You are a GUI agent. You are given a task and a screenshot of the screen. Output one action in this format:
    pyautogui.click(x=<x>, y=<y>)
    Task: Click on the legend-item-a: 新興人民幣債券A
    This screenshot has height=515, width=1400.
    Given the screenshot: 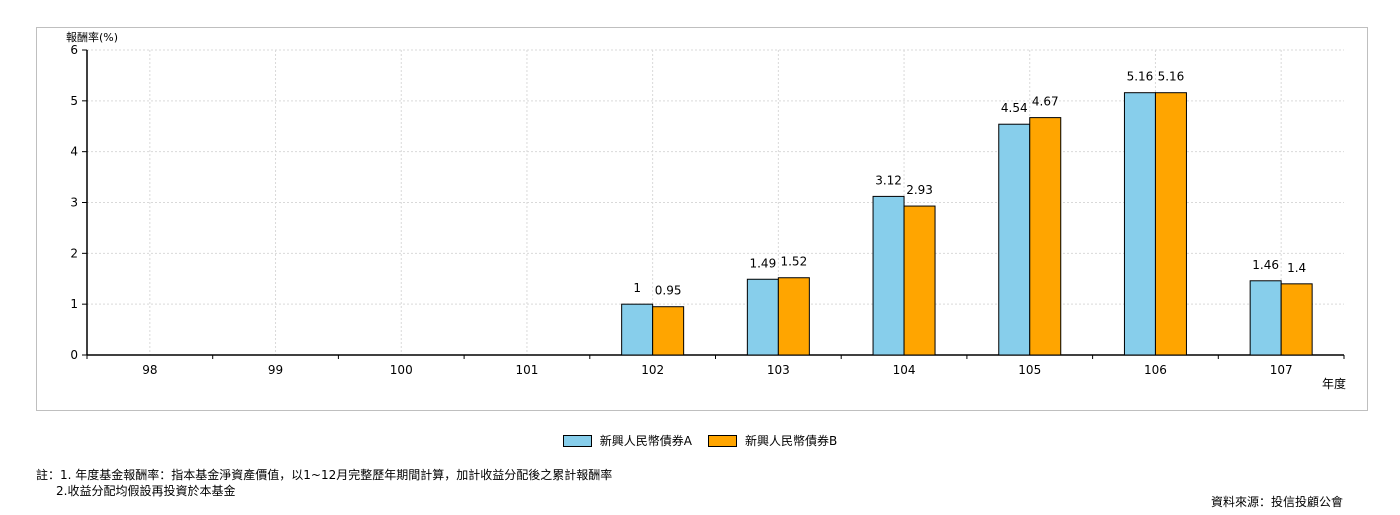 What is the action you would take?
    pyautogui.click(x=627, y=440)
    